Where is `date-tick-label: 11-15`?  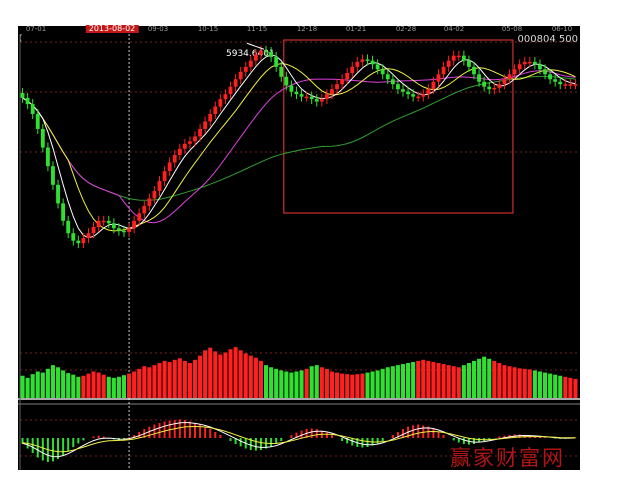
date-tick-label: 11-15 is located at coordinates (257, 29).